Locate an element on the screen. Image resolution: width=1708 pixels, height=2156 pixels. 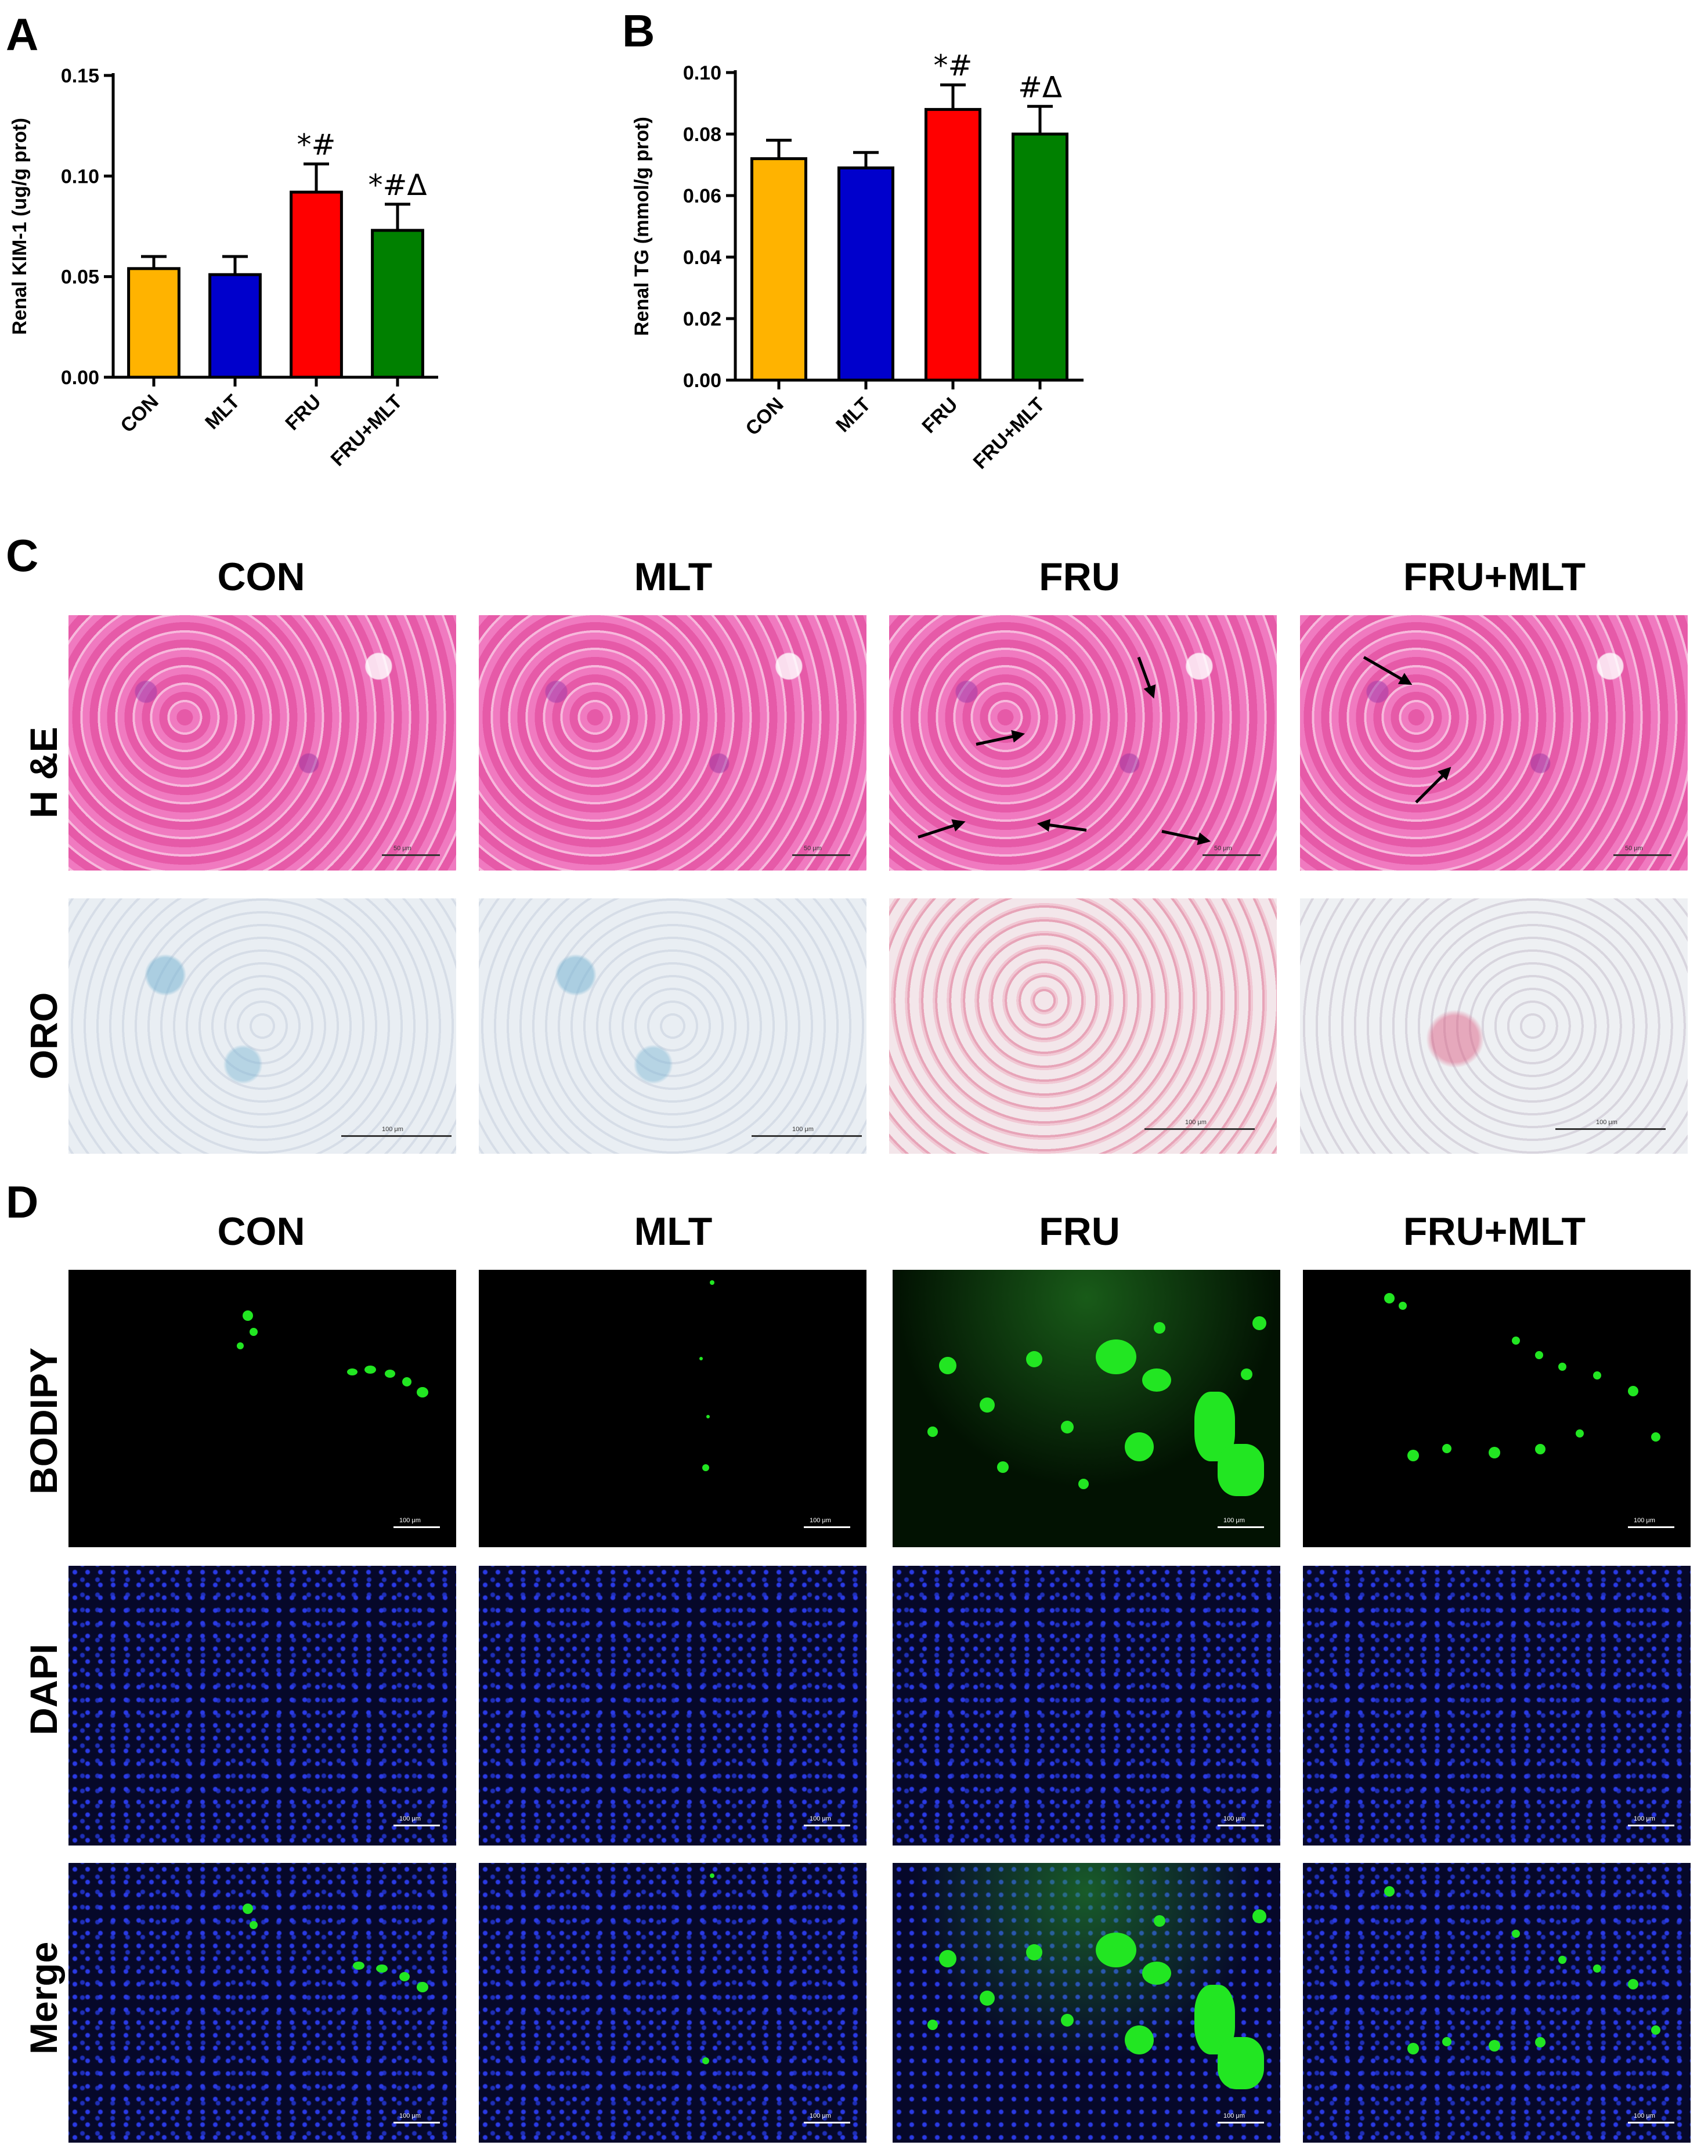
oro-image-mlt: 100 μm is located at coordinates (672, 1026).